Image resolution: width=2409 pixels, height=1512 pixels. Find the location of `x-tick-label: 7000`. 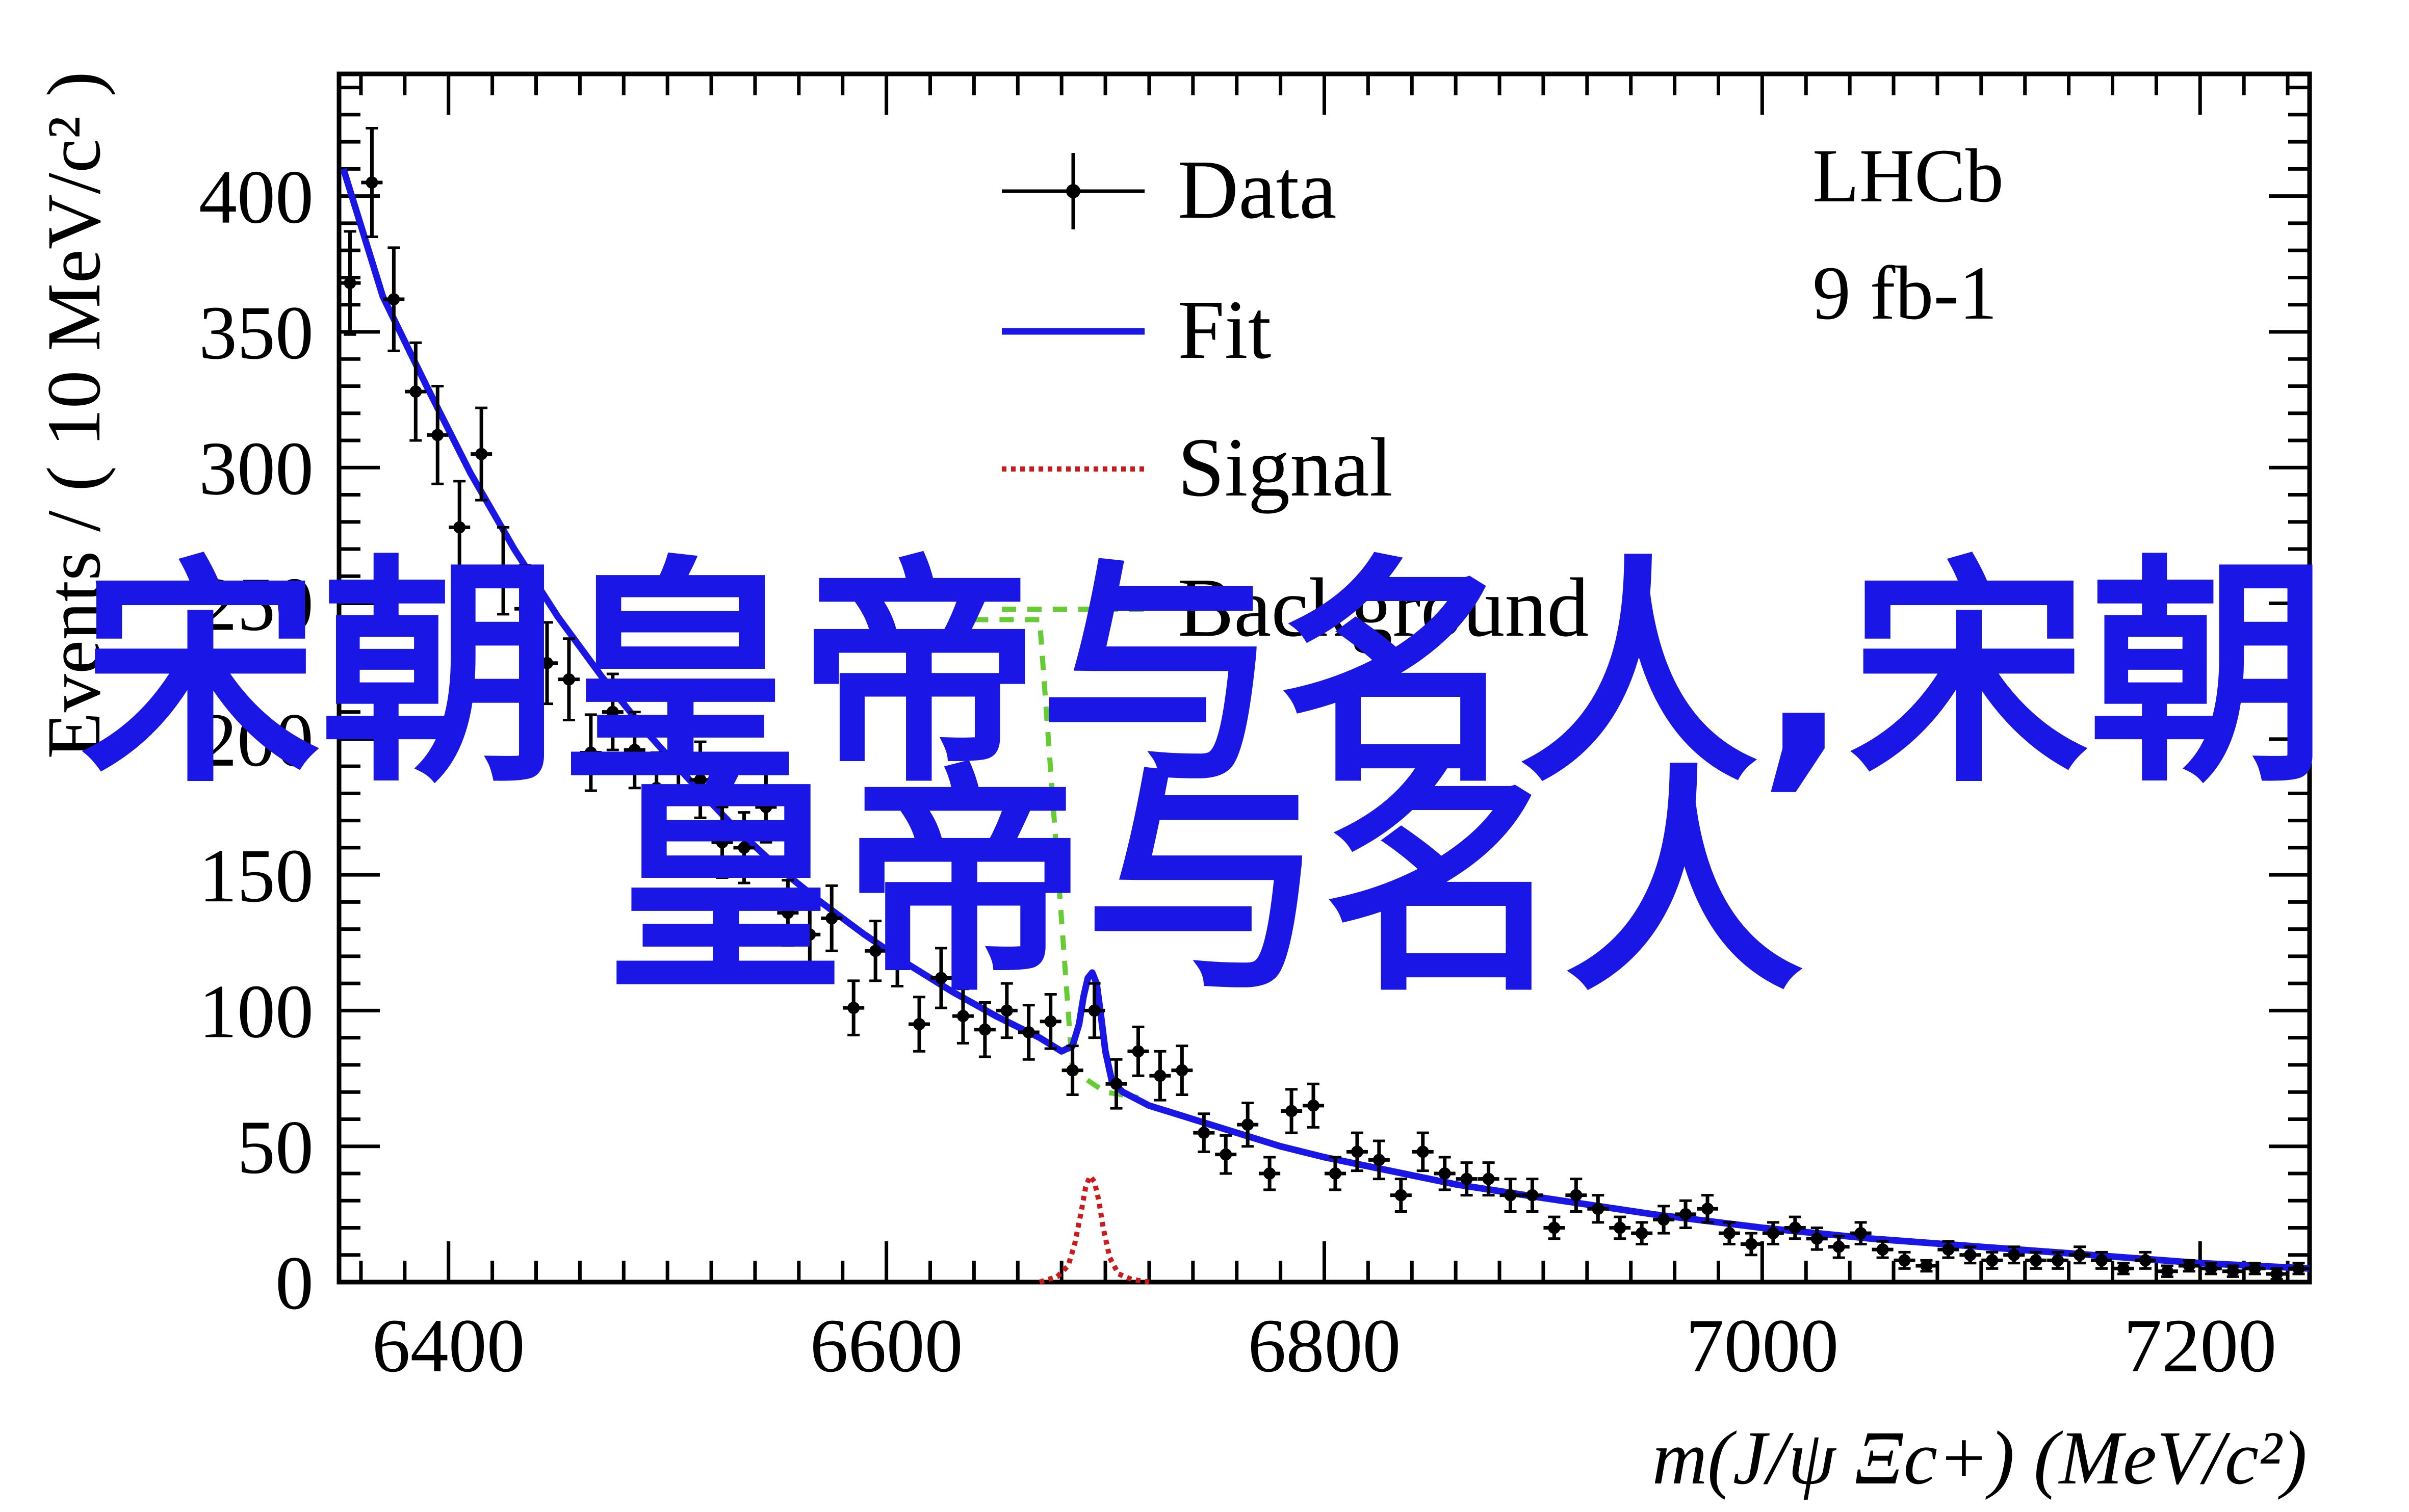

x-tick-label: 7000 is located at coordinates (1762, 1346).